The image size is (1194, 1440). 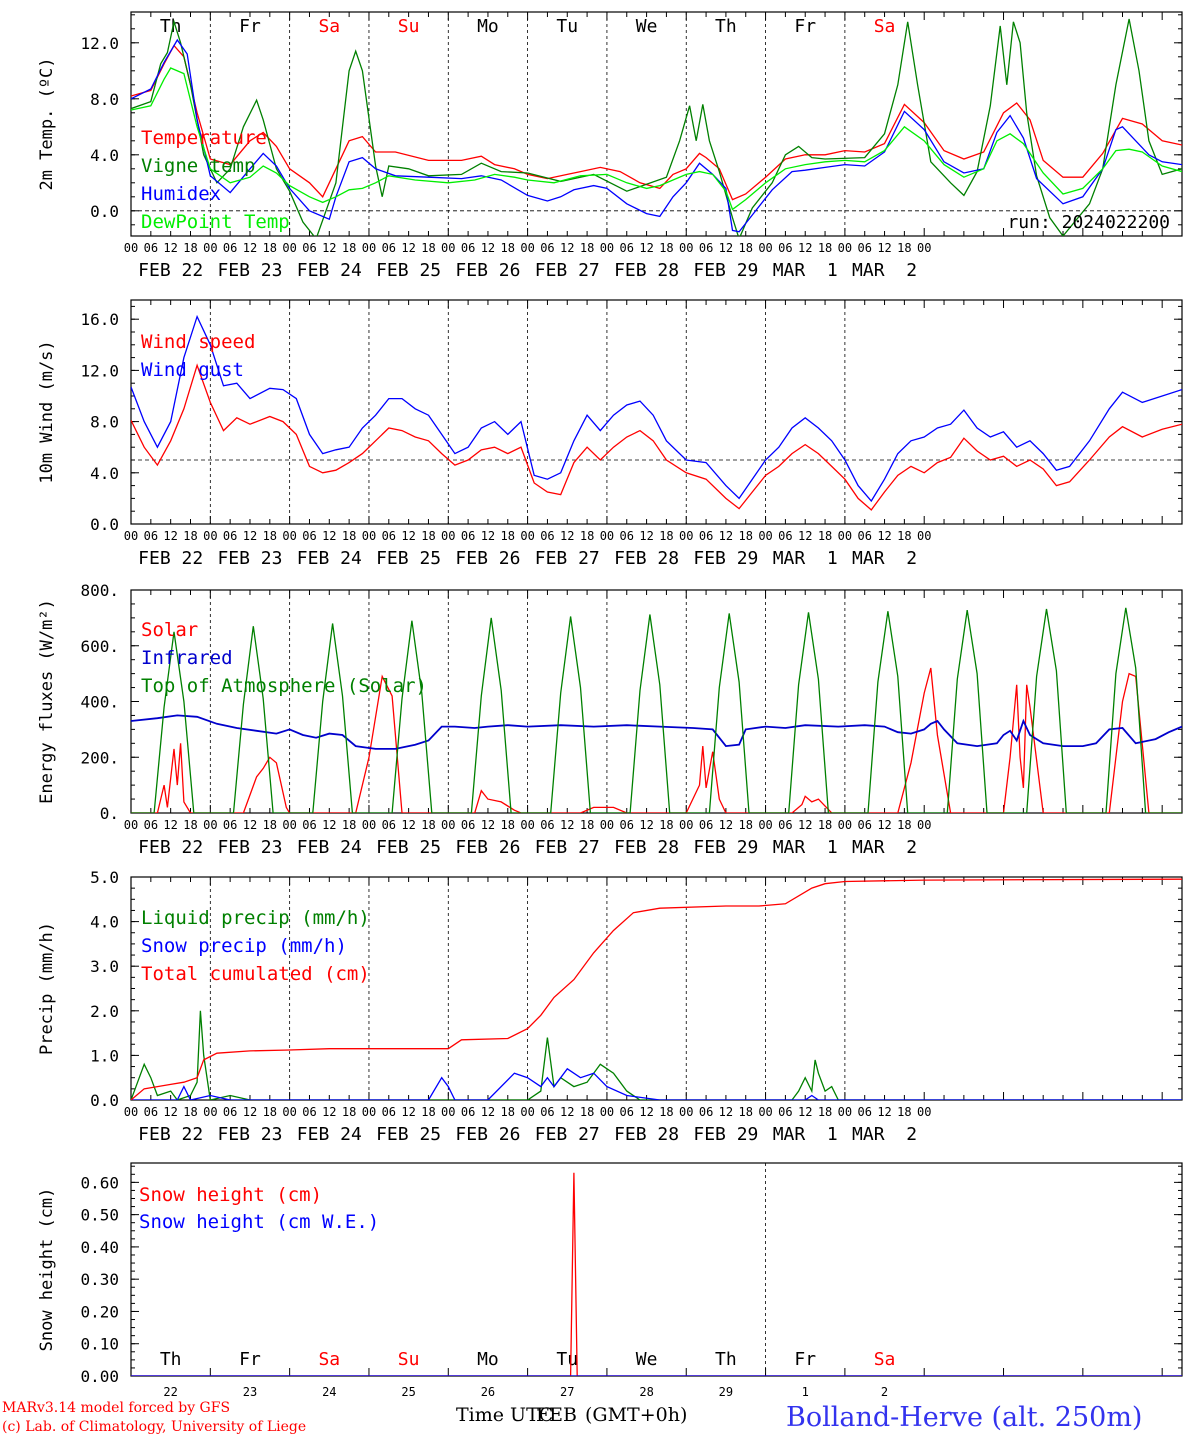 What do you see at coordinates (488, 1392) in the screenshot?
I see `day-number-label: 26` at bounding box center [488, 1392].